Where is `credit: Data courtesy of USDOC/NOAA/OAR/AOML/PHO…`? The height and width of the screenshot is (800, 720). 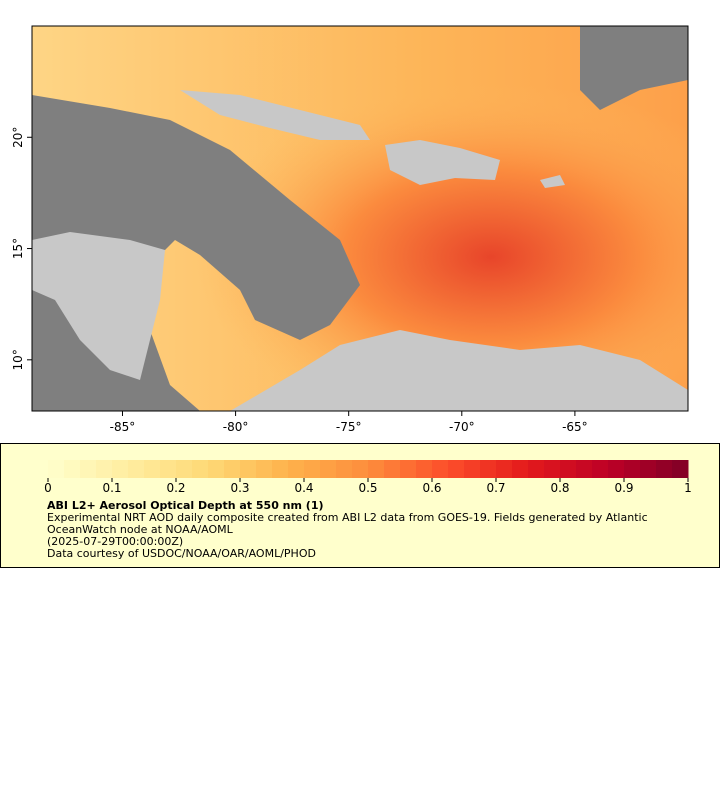
credit: Data courtesy of USDOC/NOAA/OAR/AOML/PHO… is located at coordinates (181, 553).